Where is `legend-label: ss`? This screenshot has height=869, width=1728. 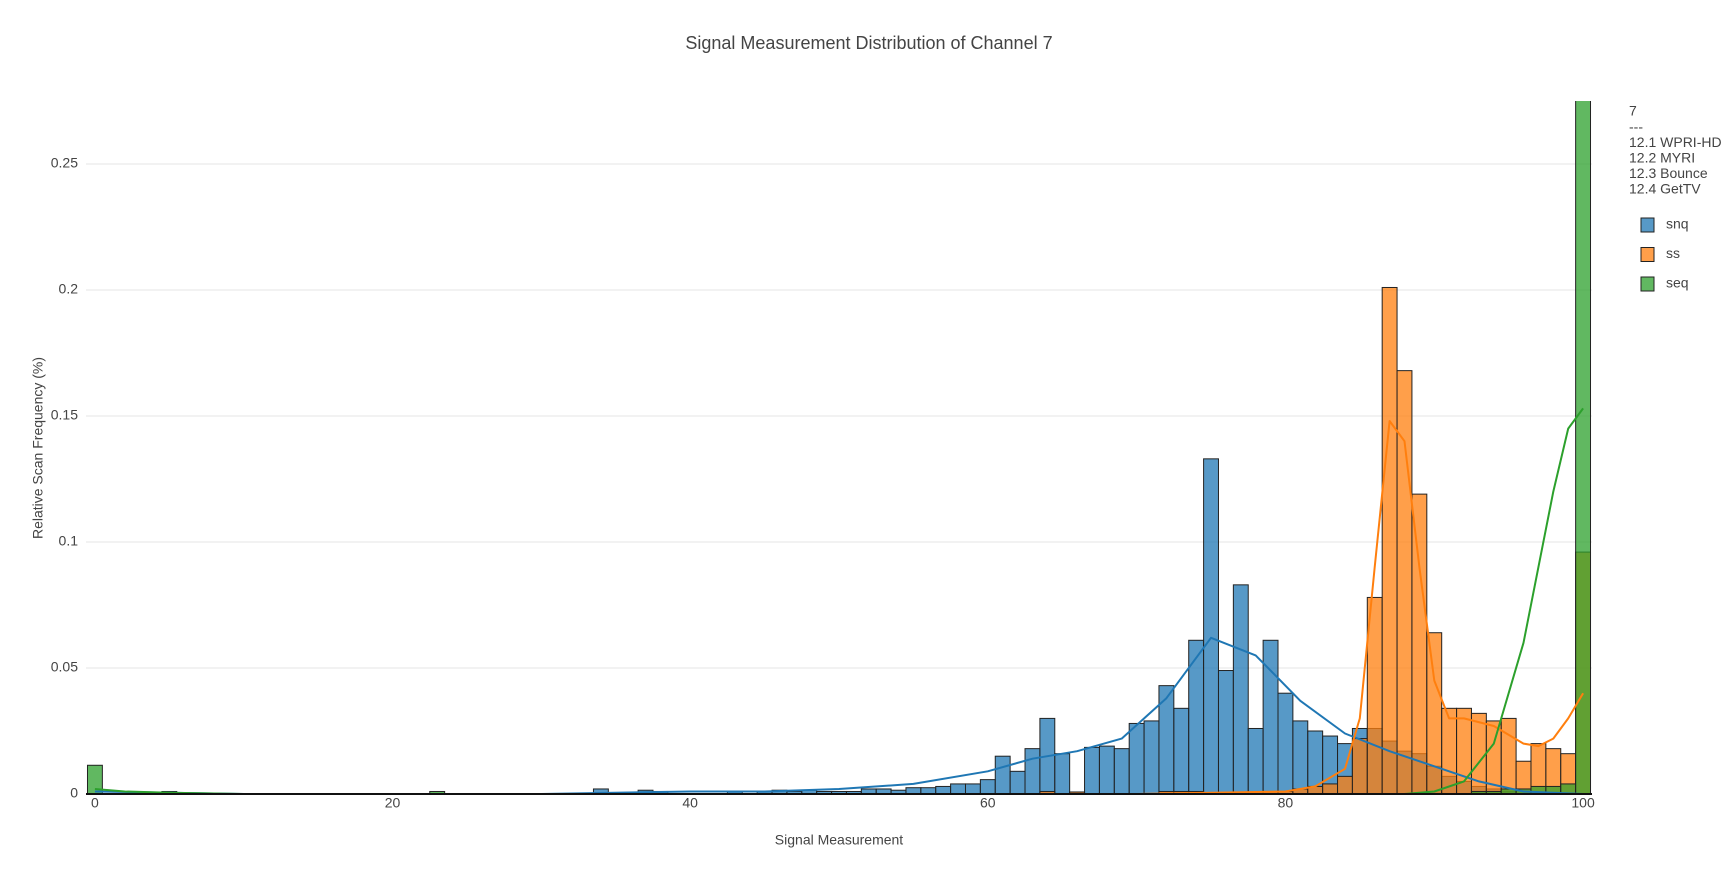 legend-label: ss is located at coordinates (1673, 253).